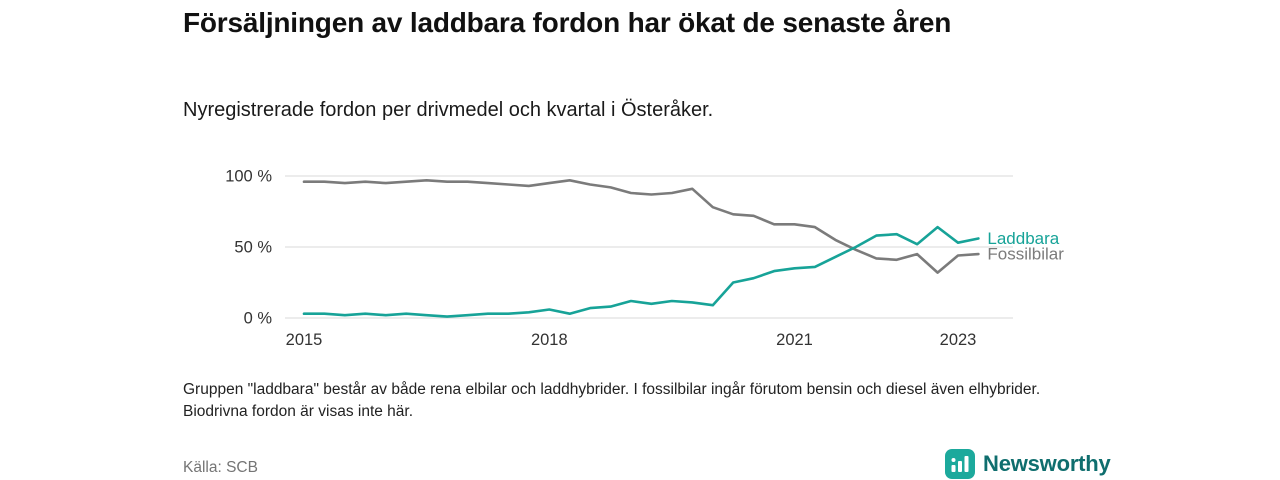 This screenshot has width=1280, height=480. I want to click on svg-text: 2021, so click(794, 340).